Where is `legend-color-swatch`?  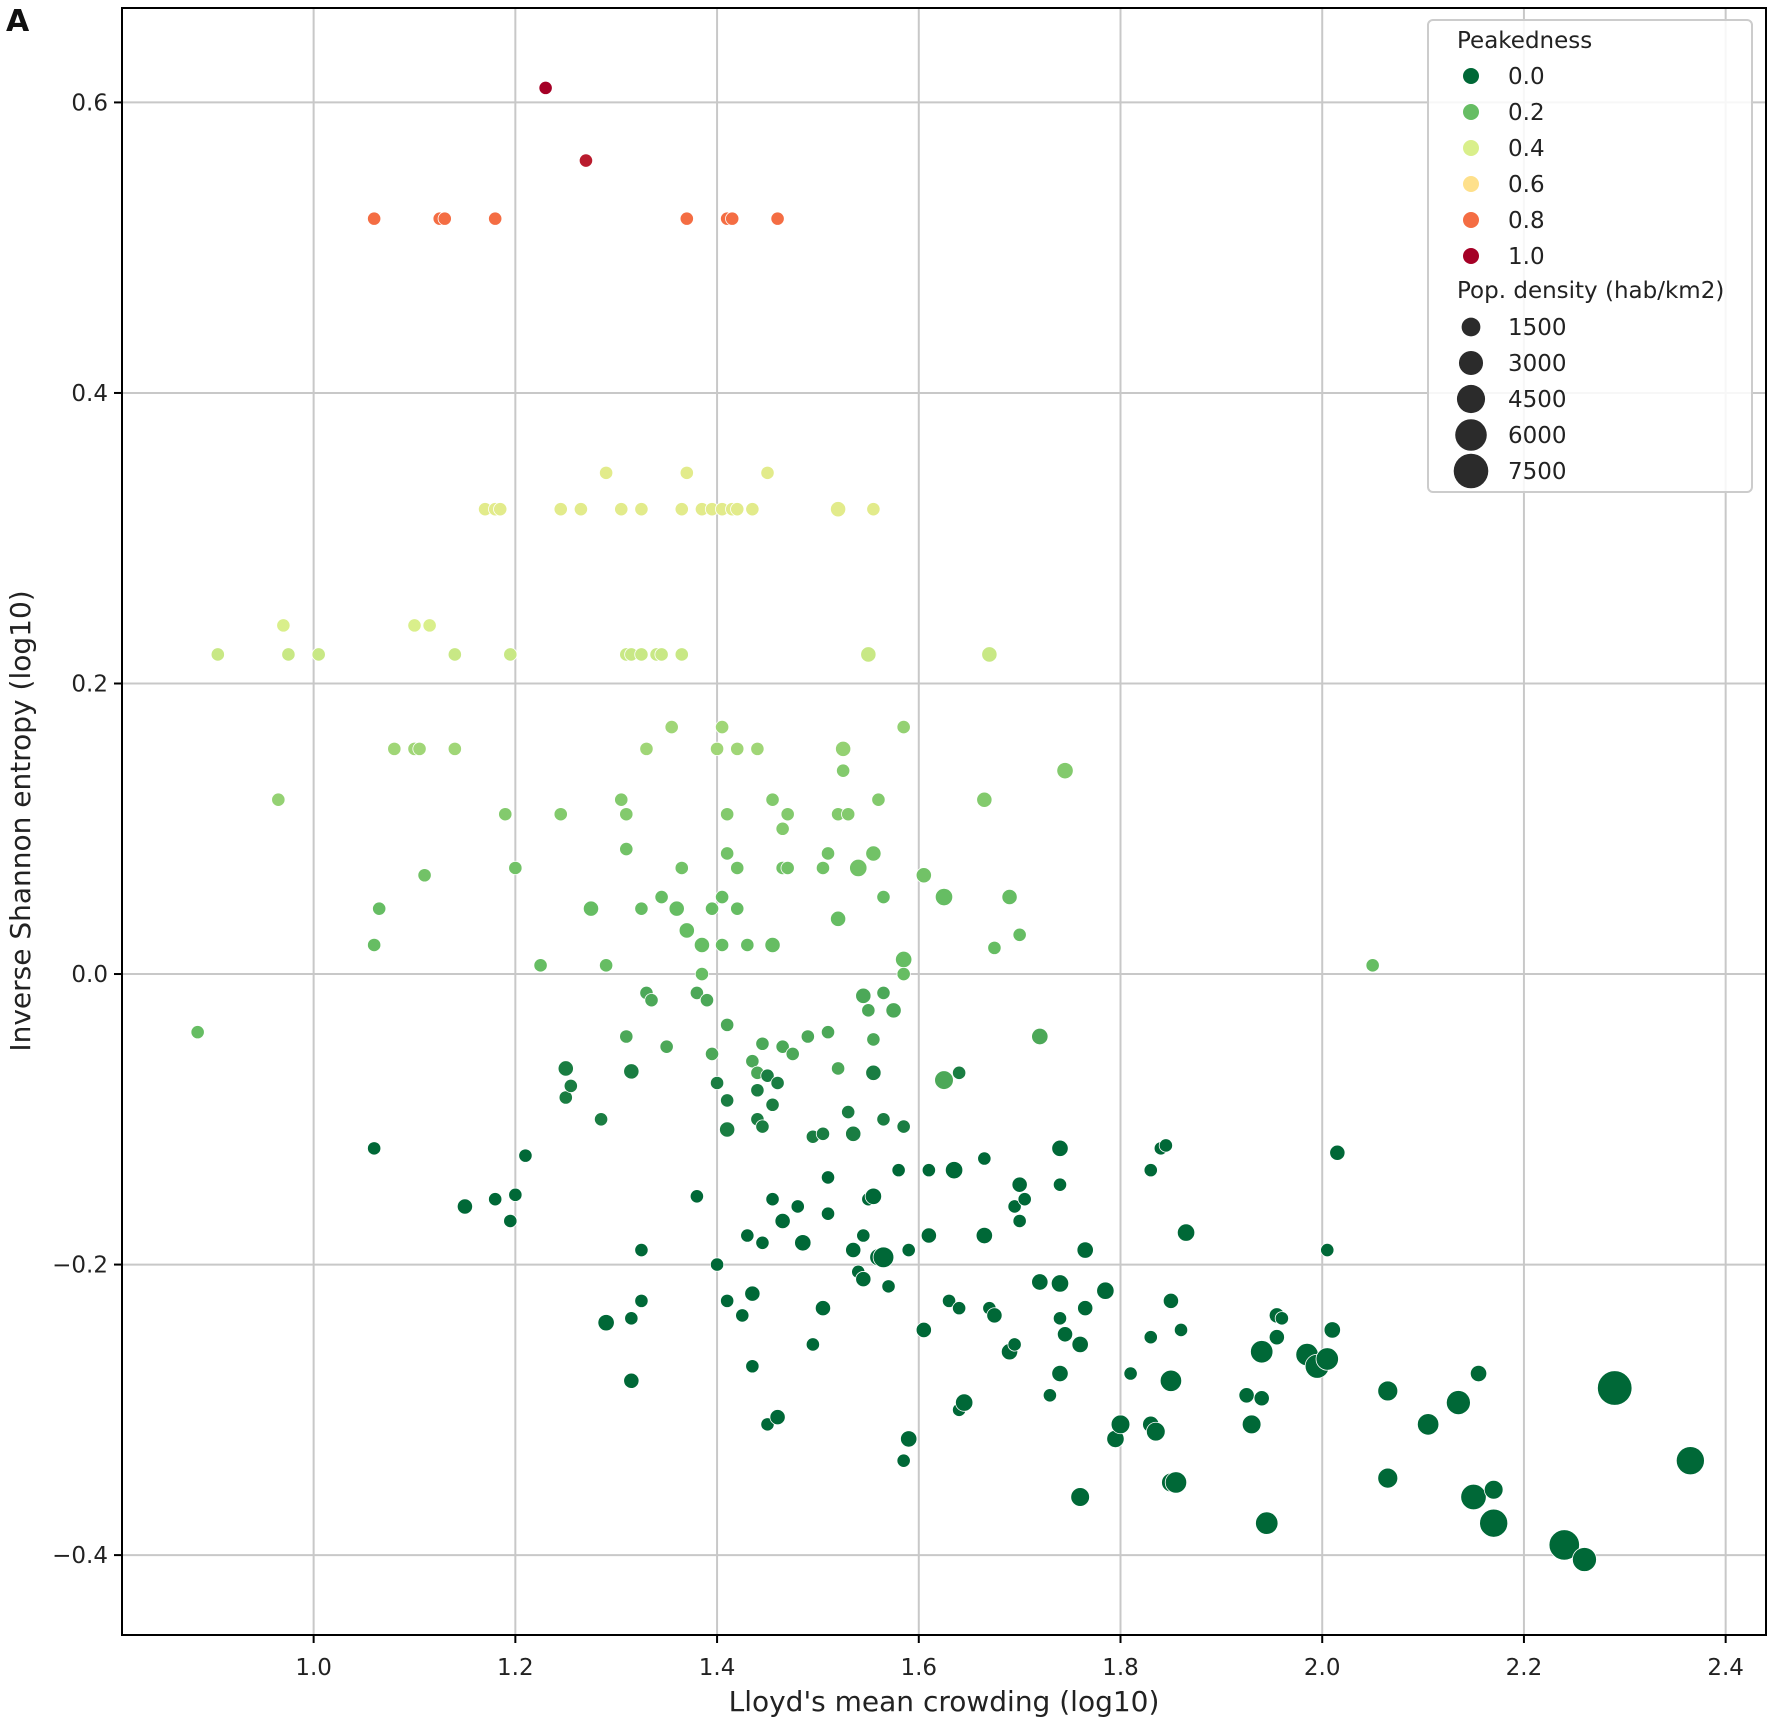 legend-color-swatch is located at coordinates (1471, 220).